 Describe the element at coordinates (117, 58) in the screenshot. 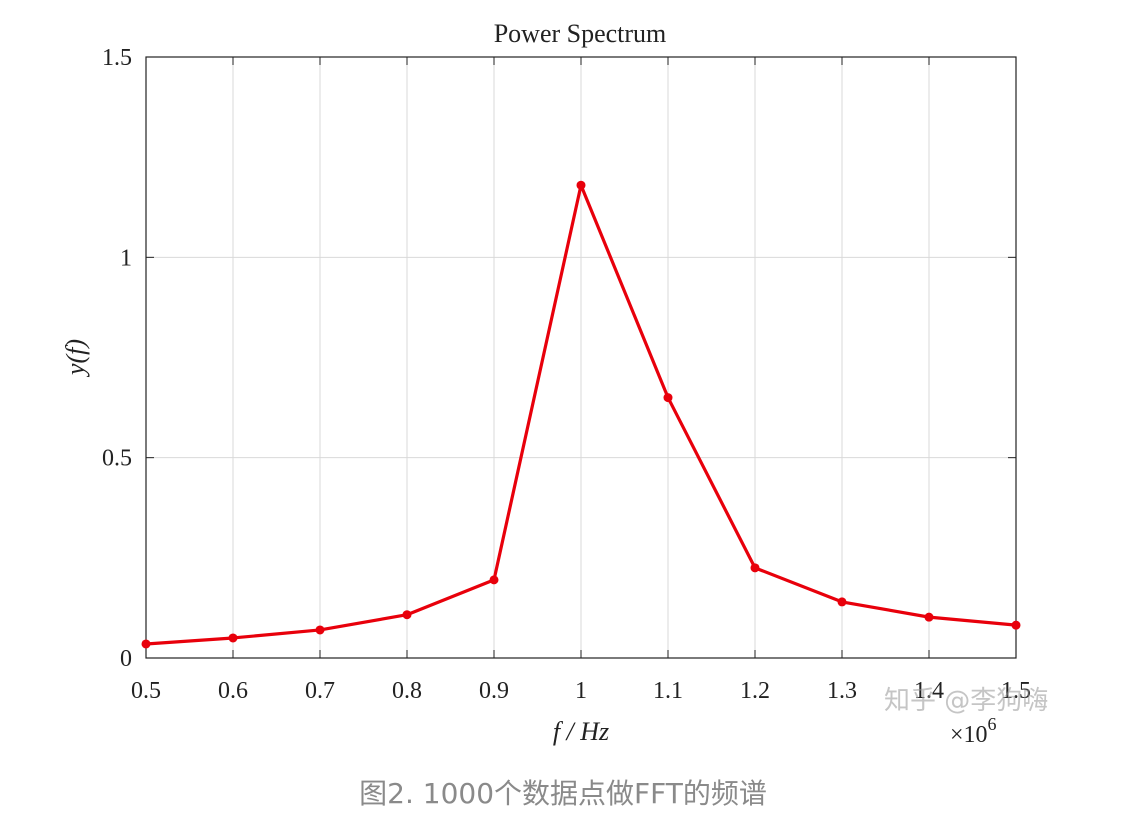

I see `y-tick-label: 1.5` at that location.